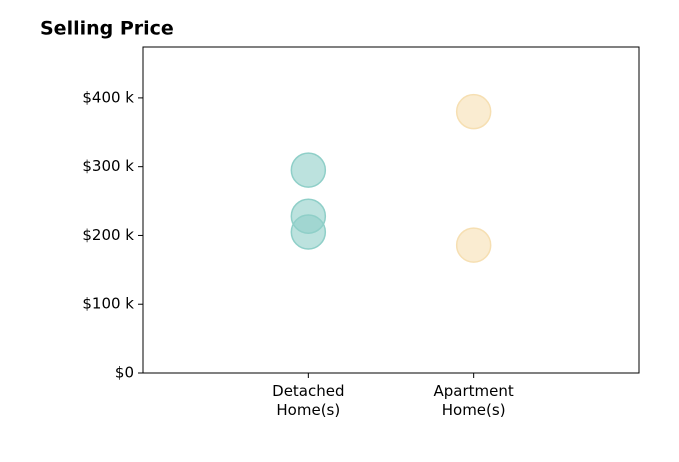 The image size is (679, 462). Describe the element at coordinates (473, 400) in the screenshot. I see `x-tick-label: Apartment Home(s)` at that location.